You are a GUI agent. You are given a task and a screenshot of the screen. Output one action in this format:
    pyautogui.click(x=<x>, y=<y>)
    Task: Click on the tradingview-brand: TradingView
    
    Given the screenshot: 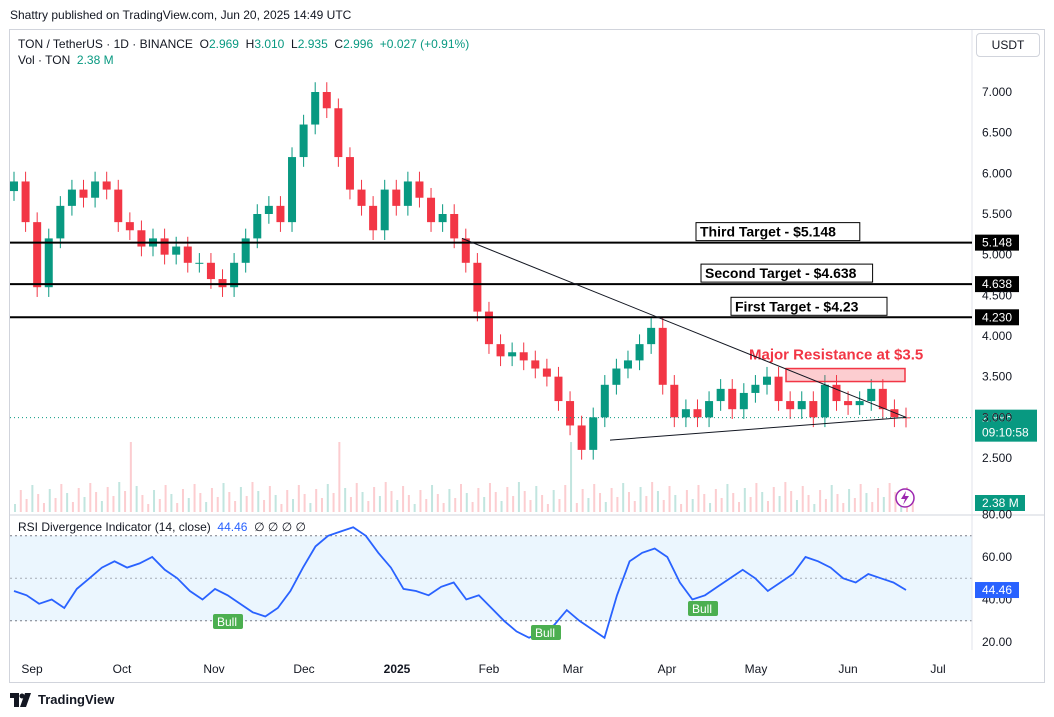 What is the action you would take?
    pyautogui.click(x=76, y=699)
    